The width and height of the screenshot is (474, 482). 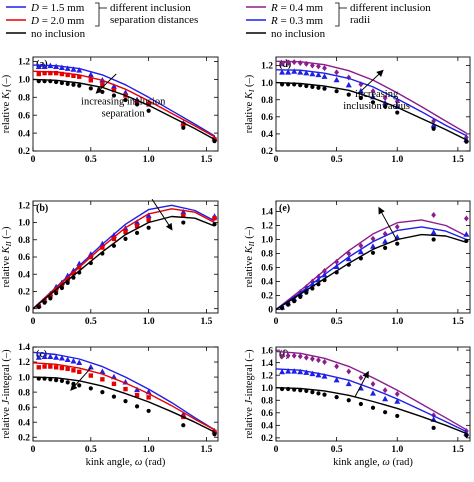 What do you see at coordinates (41, 354) in the screenshot?
I see `panel-label: (c)` at bounding box center [41, 354].